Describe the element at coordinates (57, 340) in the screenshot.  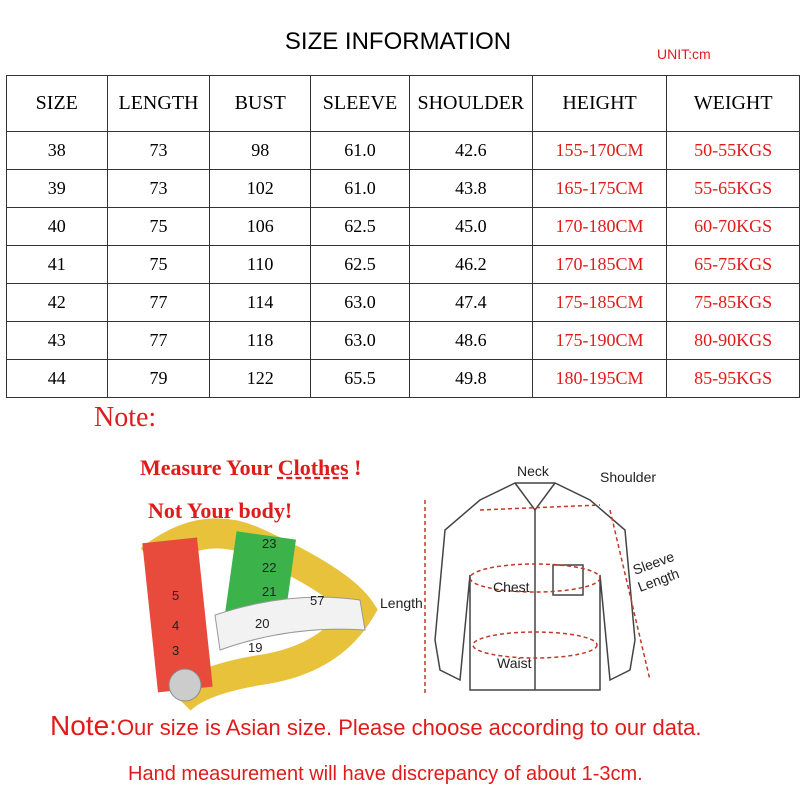
I see `table-cell: 43` at that location.